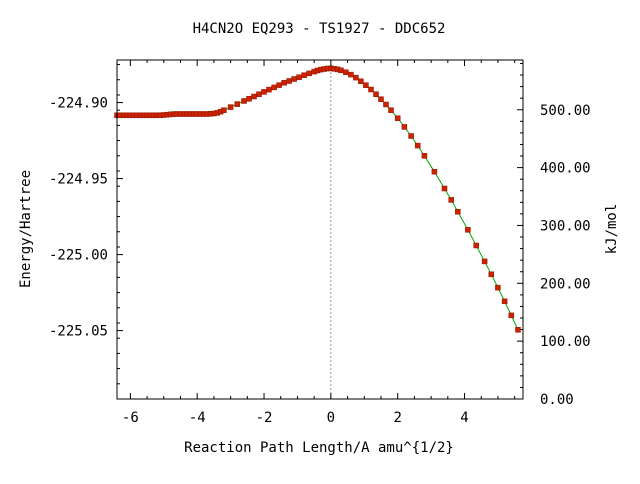 The width and height of the screenshot is (640, 484). Describe the element at coordinates (319, 29) in the screenshot. I see `chart-title: H4CN2O EQ293 - TS1927 - DDC652` at that location.